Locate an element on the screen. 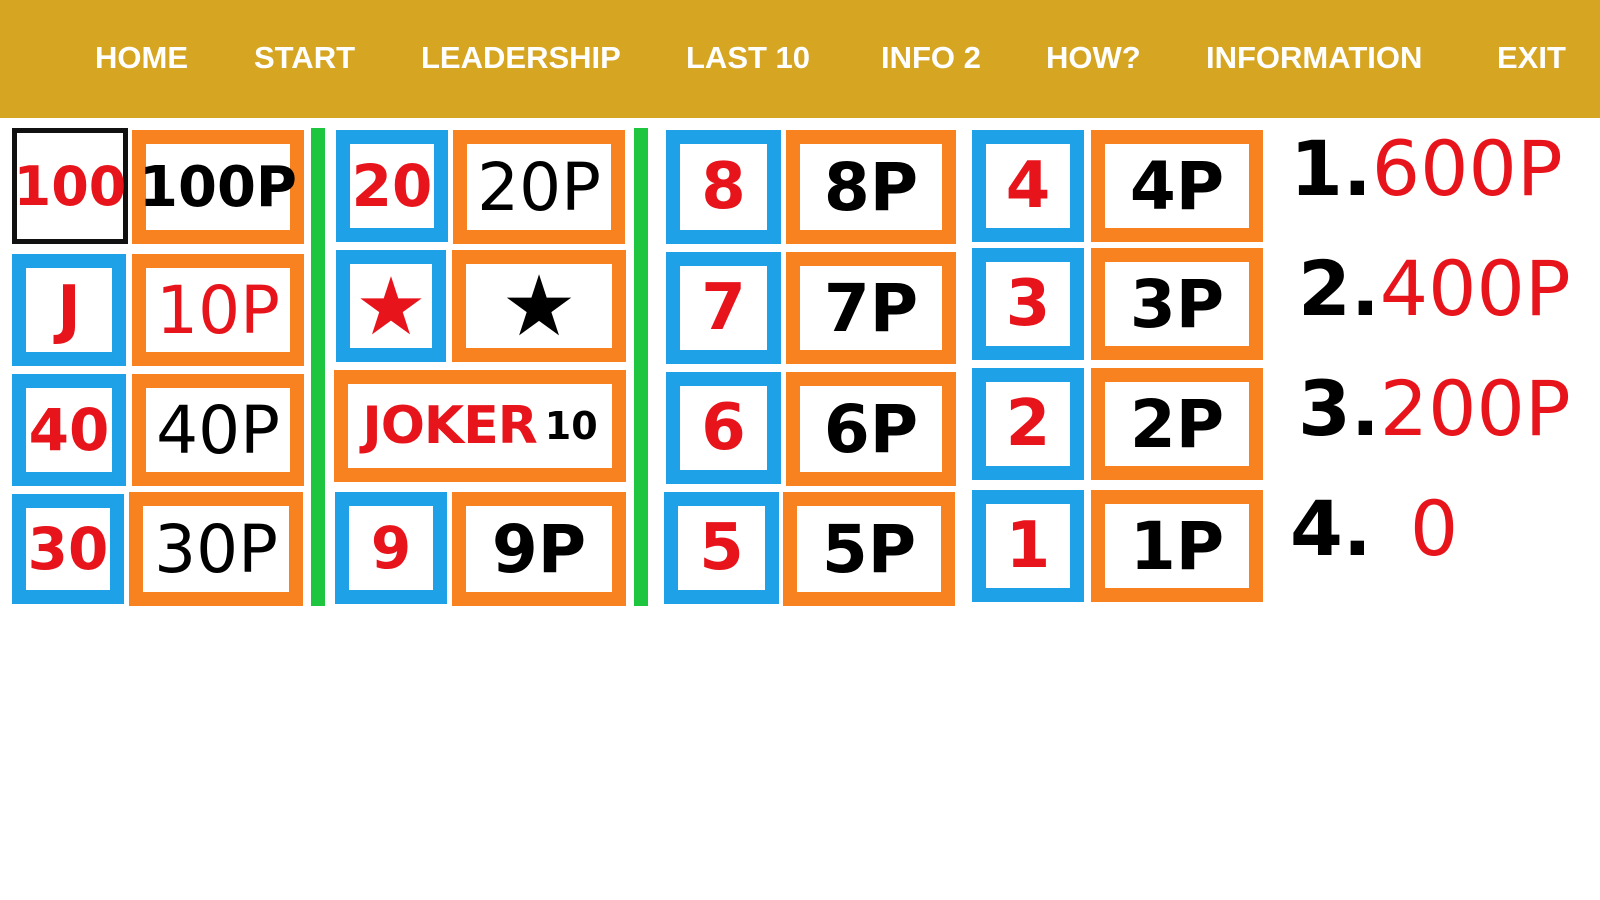  bet-symbol-j: J is located at coordinates (69, 310).